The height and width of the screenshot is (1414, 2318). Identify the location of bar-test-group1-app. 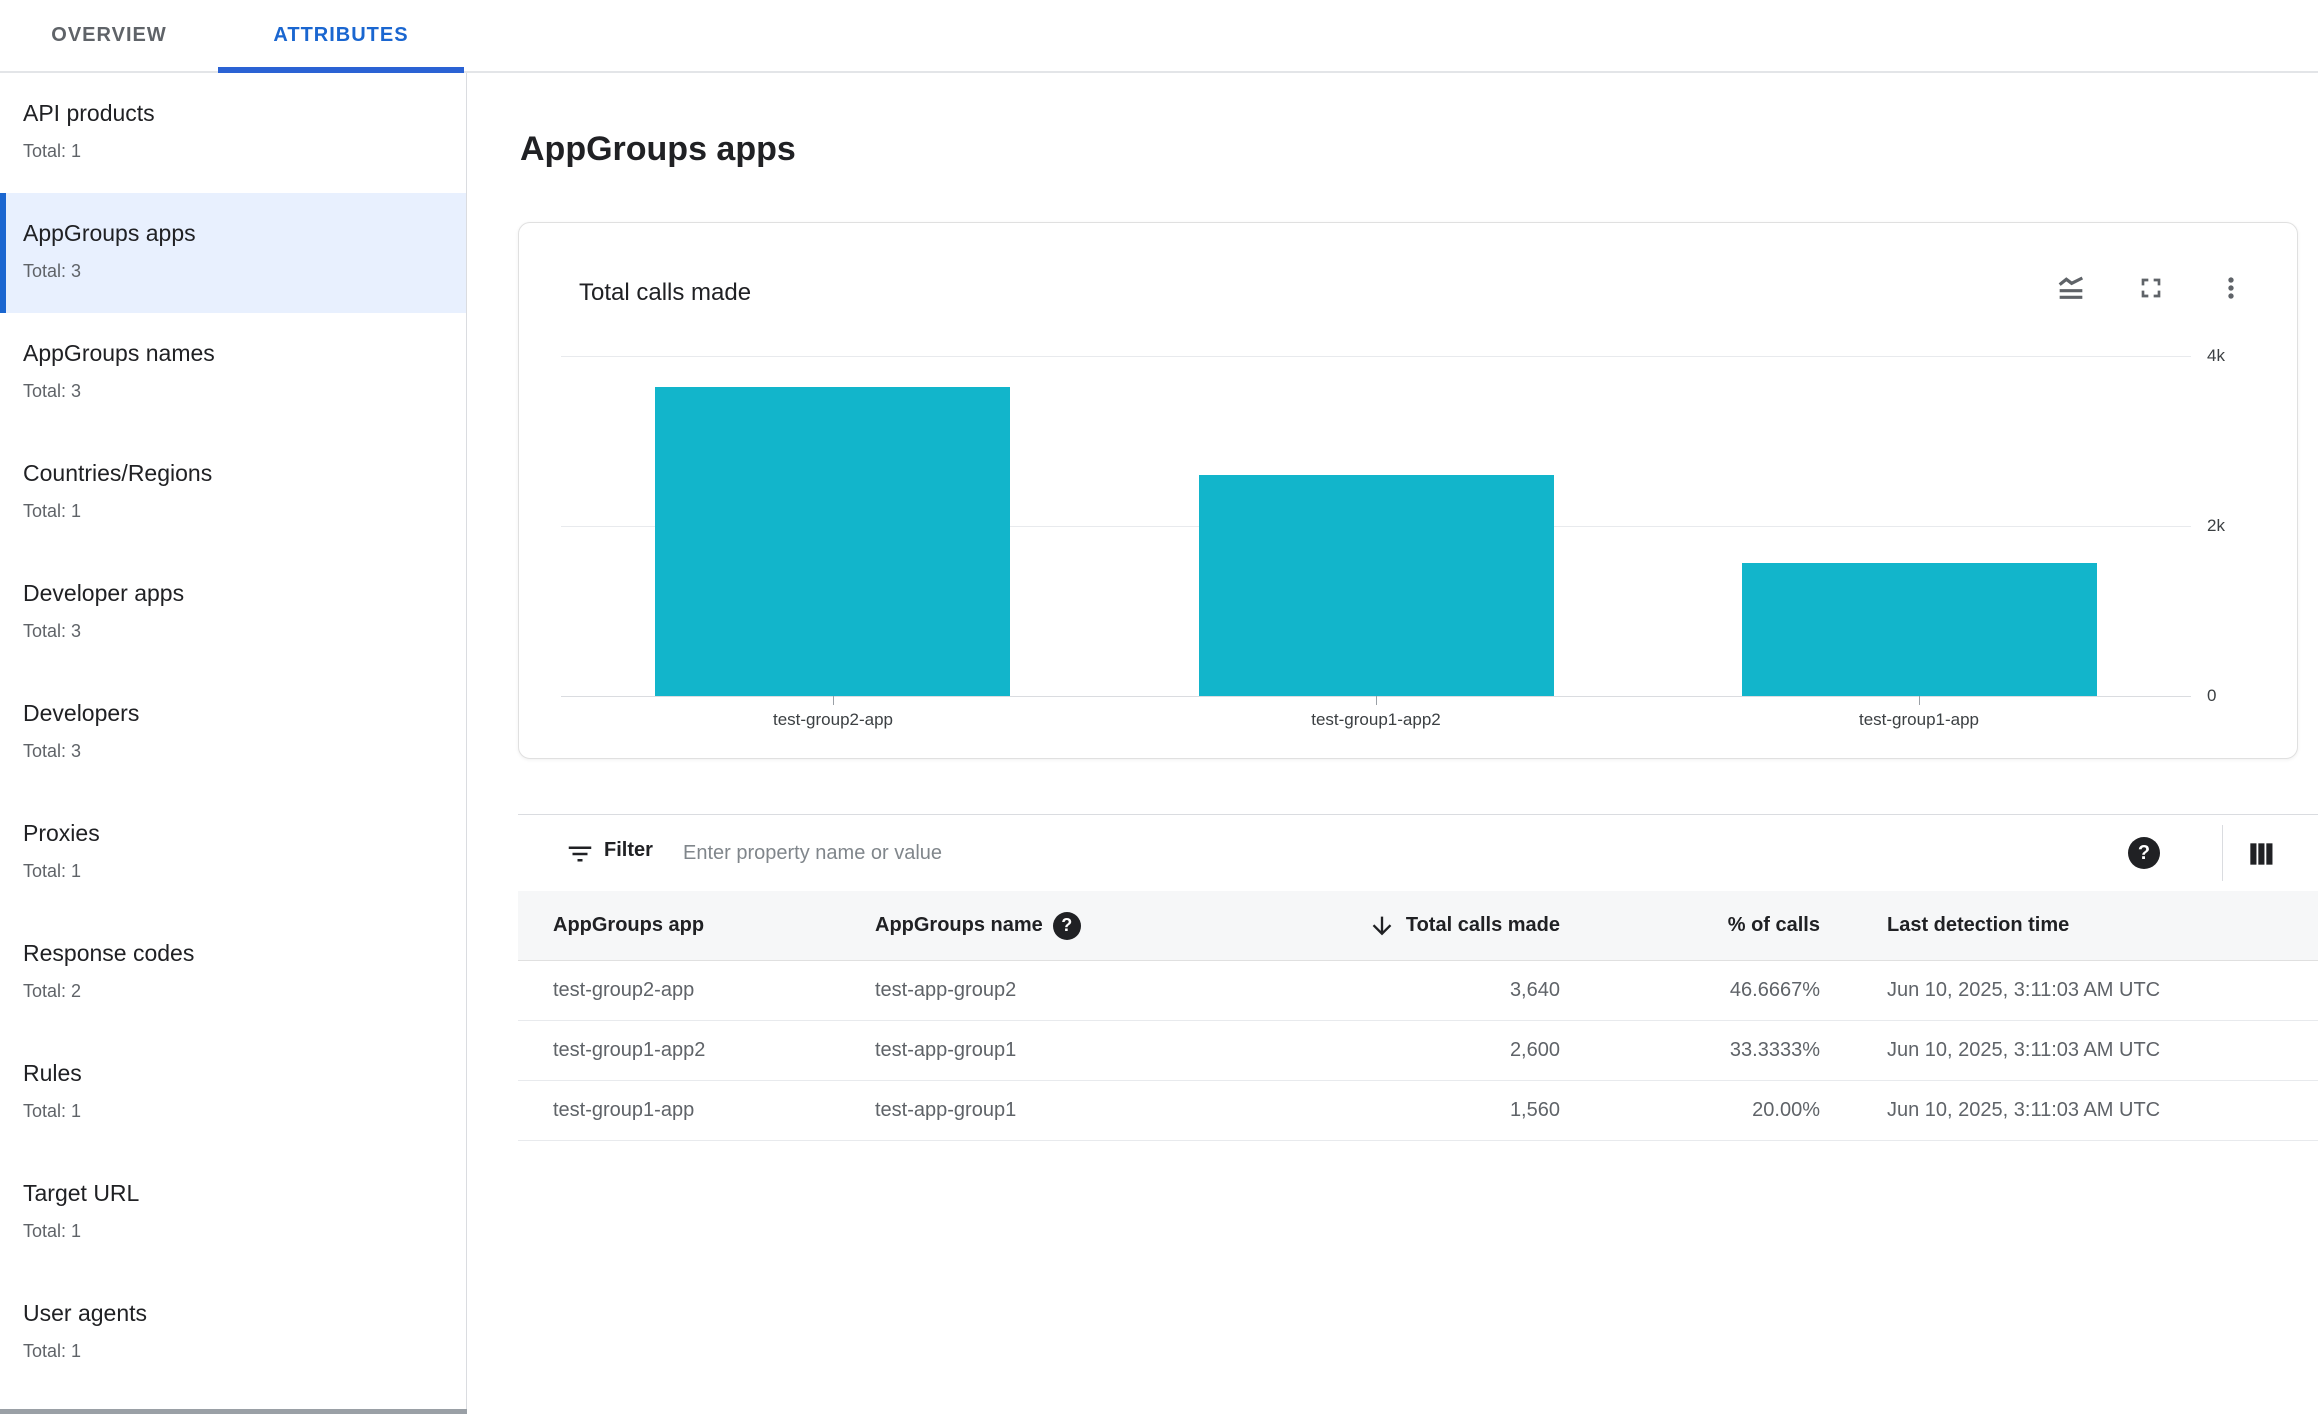
(1919, 629).